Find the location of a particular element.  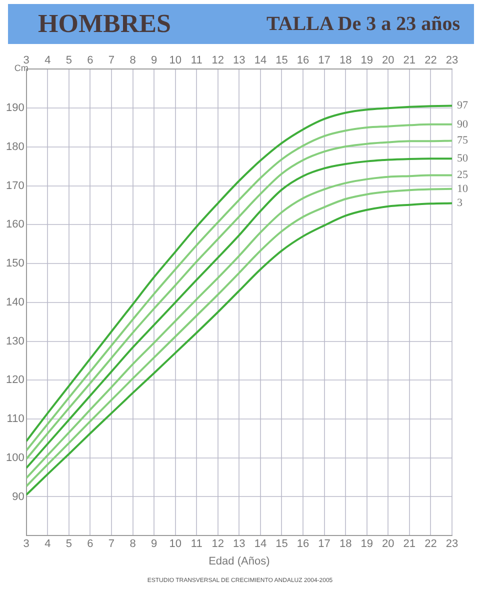

series-label: 3 is located at coordinates (460, 203).